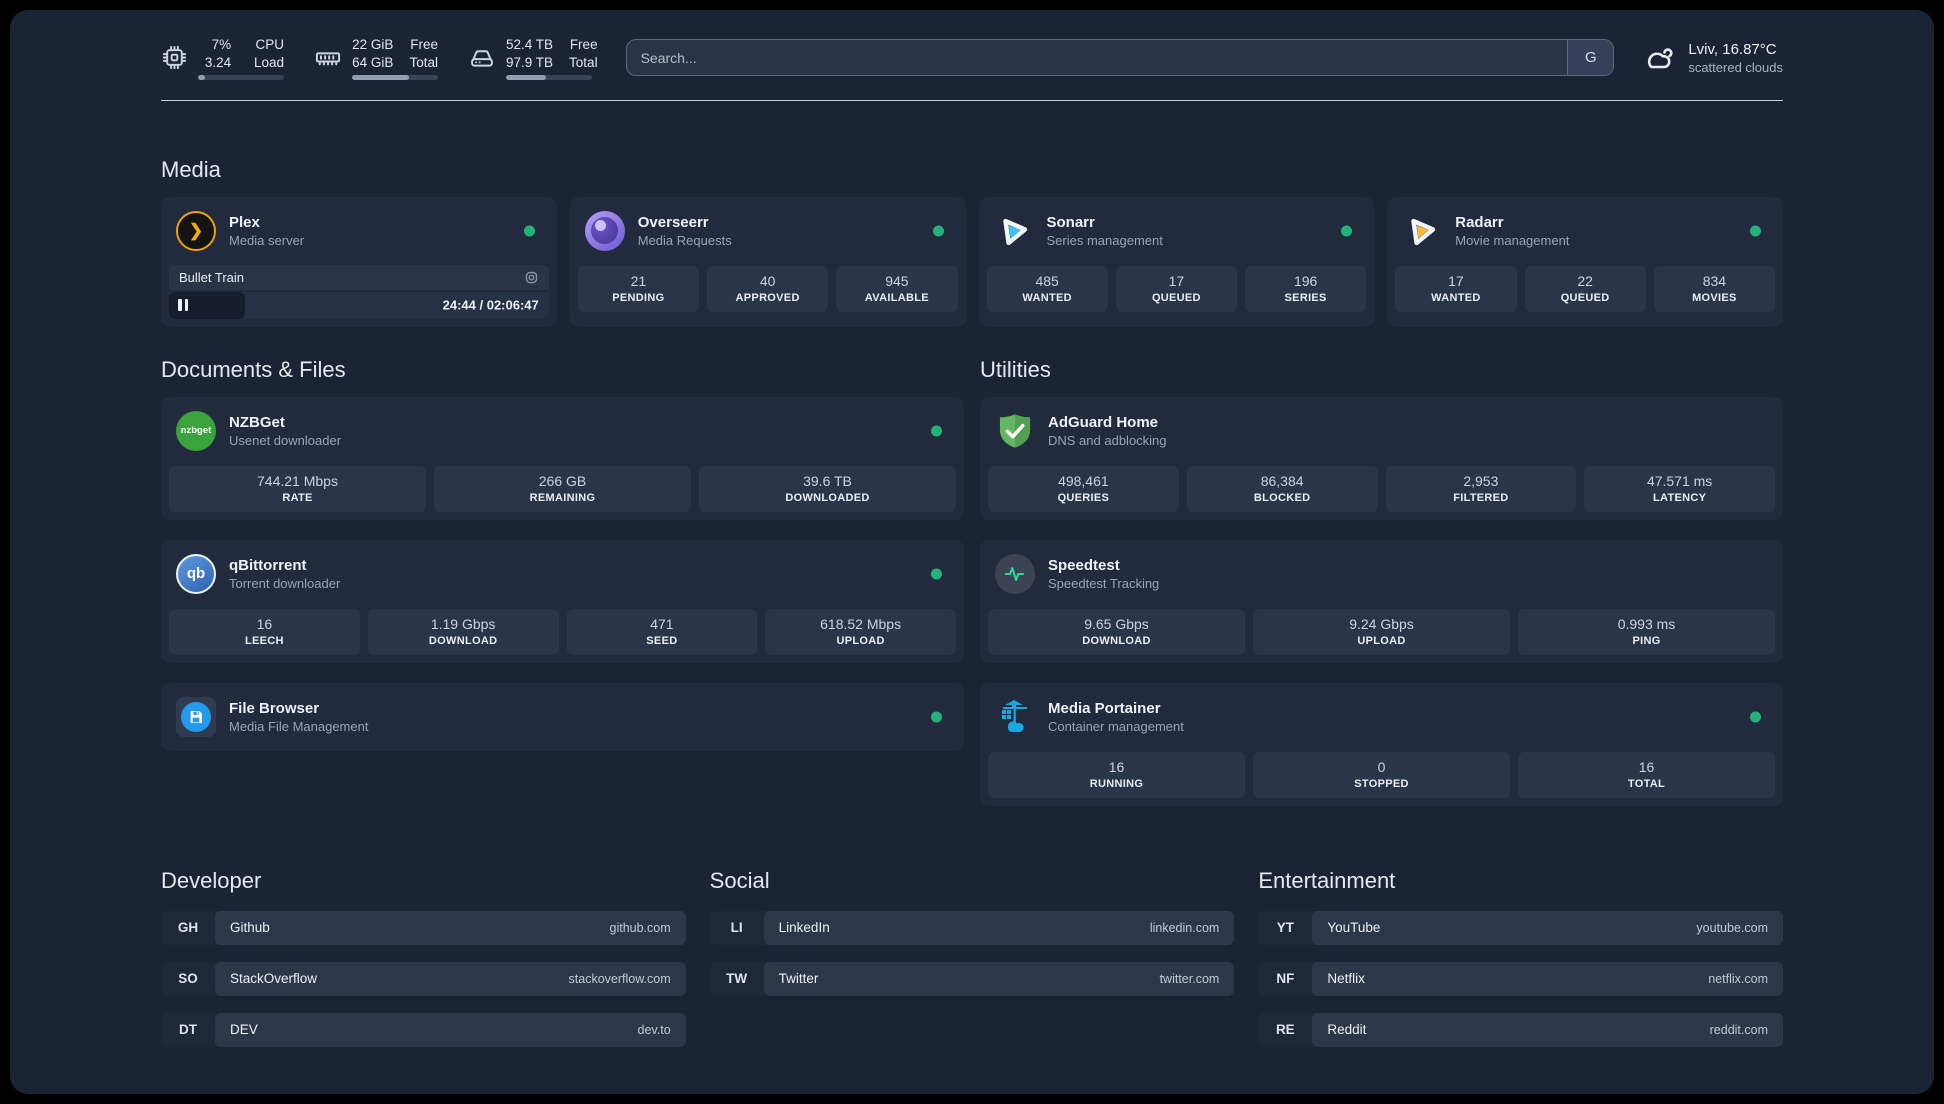  I want to click on resource-widgets: 7% CPU 3.24 Load 22 GiB Free 64 G, so click(379, 58).